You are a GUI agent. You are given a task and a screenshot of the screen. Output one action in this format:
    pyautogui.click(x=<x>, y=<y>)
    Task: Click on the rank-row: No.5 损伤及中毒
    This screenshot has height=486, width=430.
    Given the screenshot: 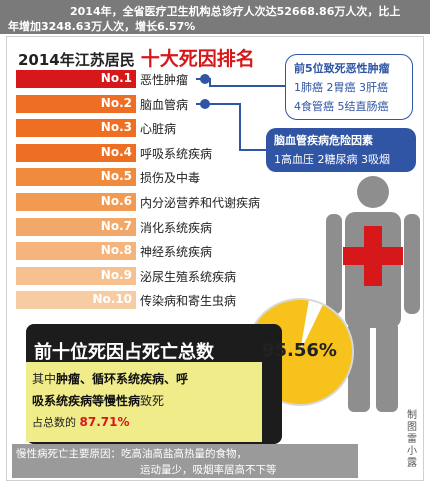 What is the action you would take?
    pyautogui.click(x=216, y=177)
    